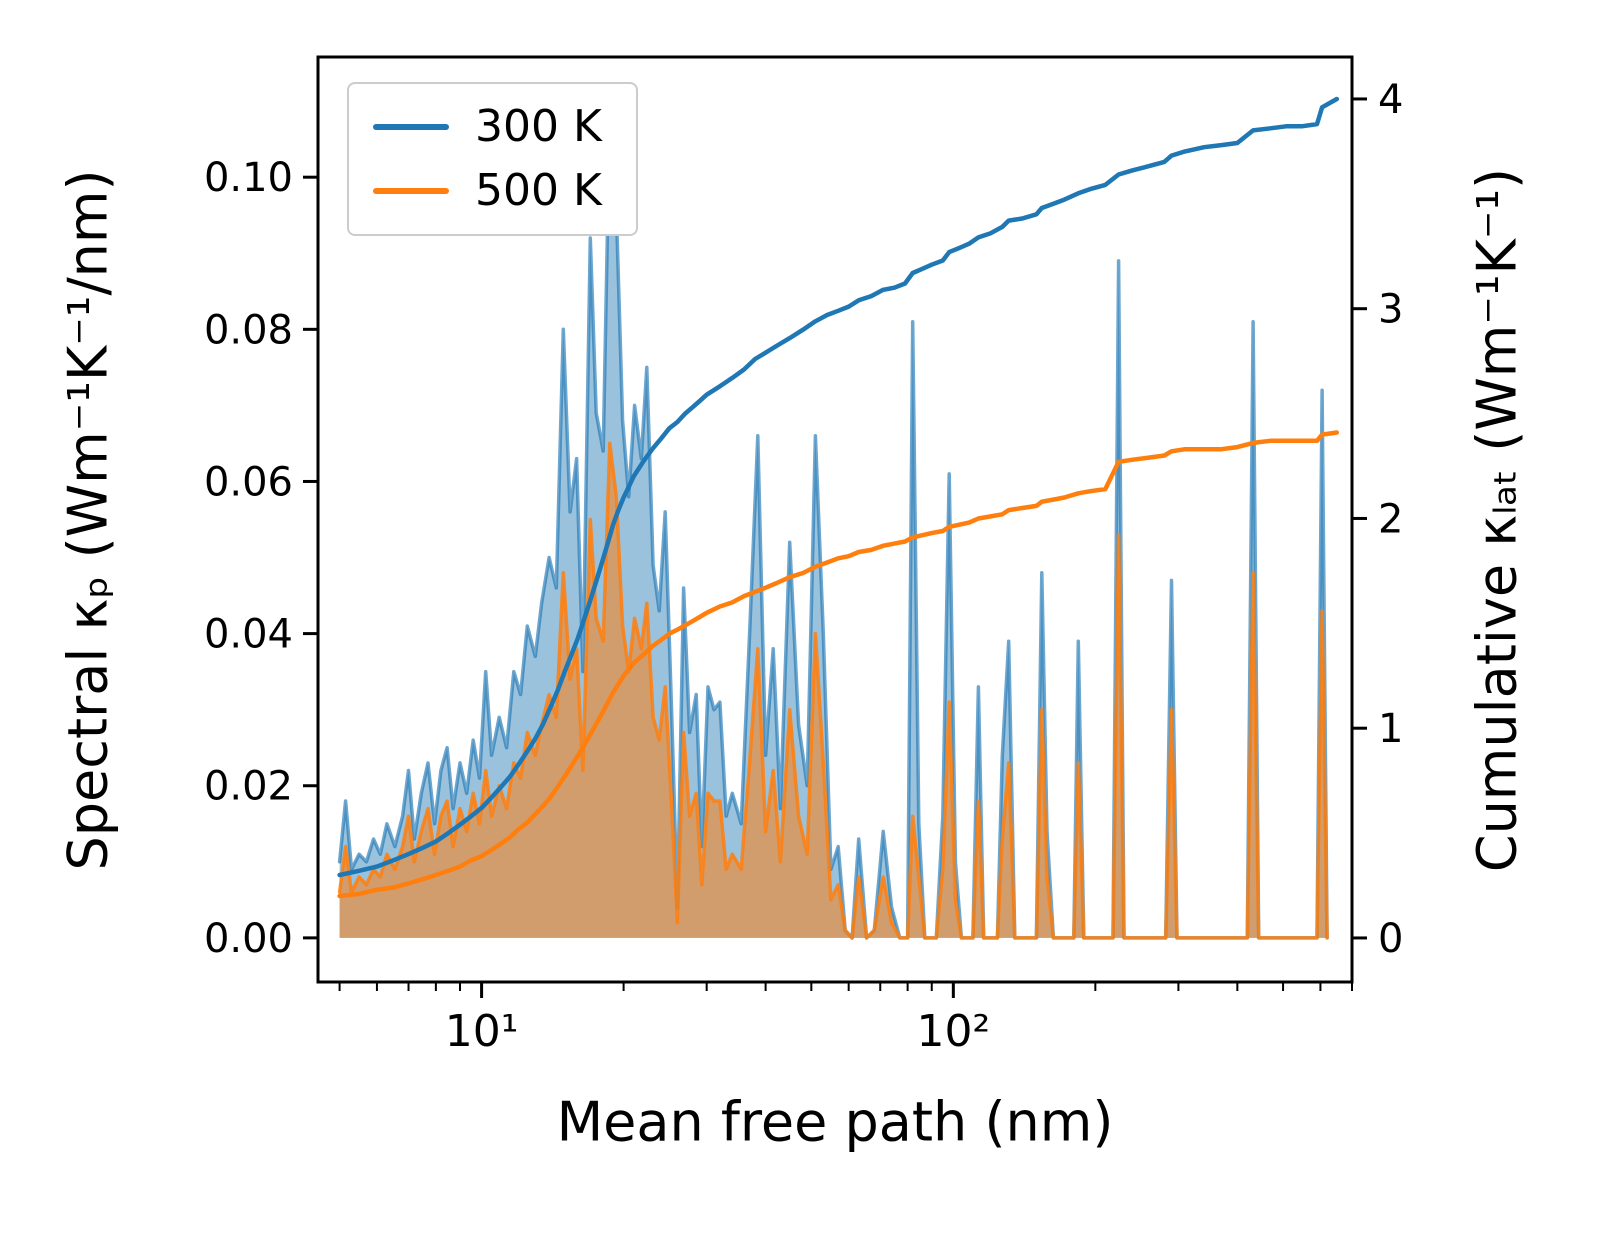 The height and width of the screenshot is (1254, 1623). What do you see at coordinates (248, 482) in the screenshot?
I see `ytick-left-label: 0.06` at bounding box center [248, 482].